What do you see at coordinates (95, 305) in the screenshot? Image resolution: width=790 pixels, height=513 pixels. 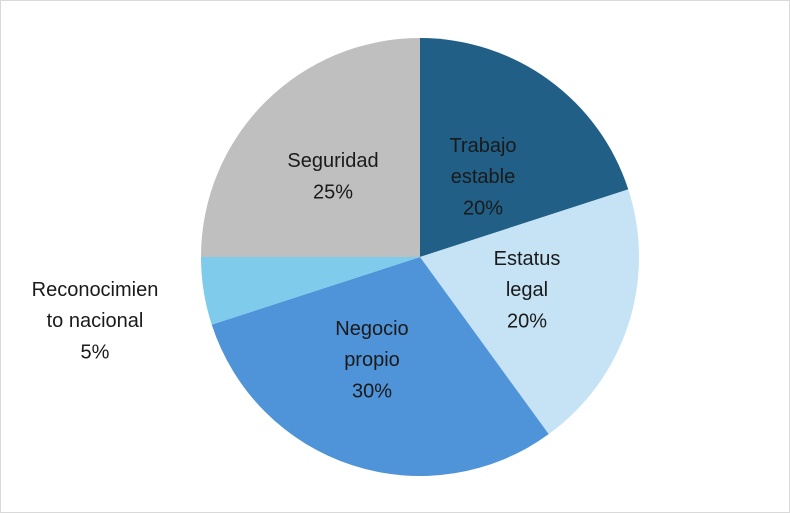 I see `slice-label: Reconocimien to nacional` at bounding box center [95, 305].